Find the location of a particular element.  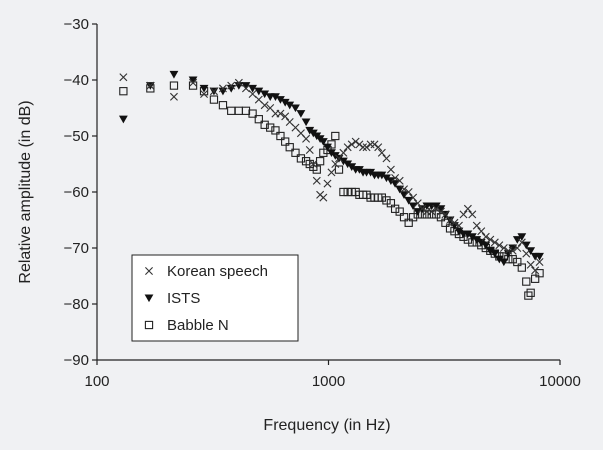

y-tick-label: −30 is located at coordinates (76, 24).